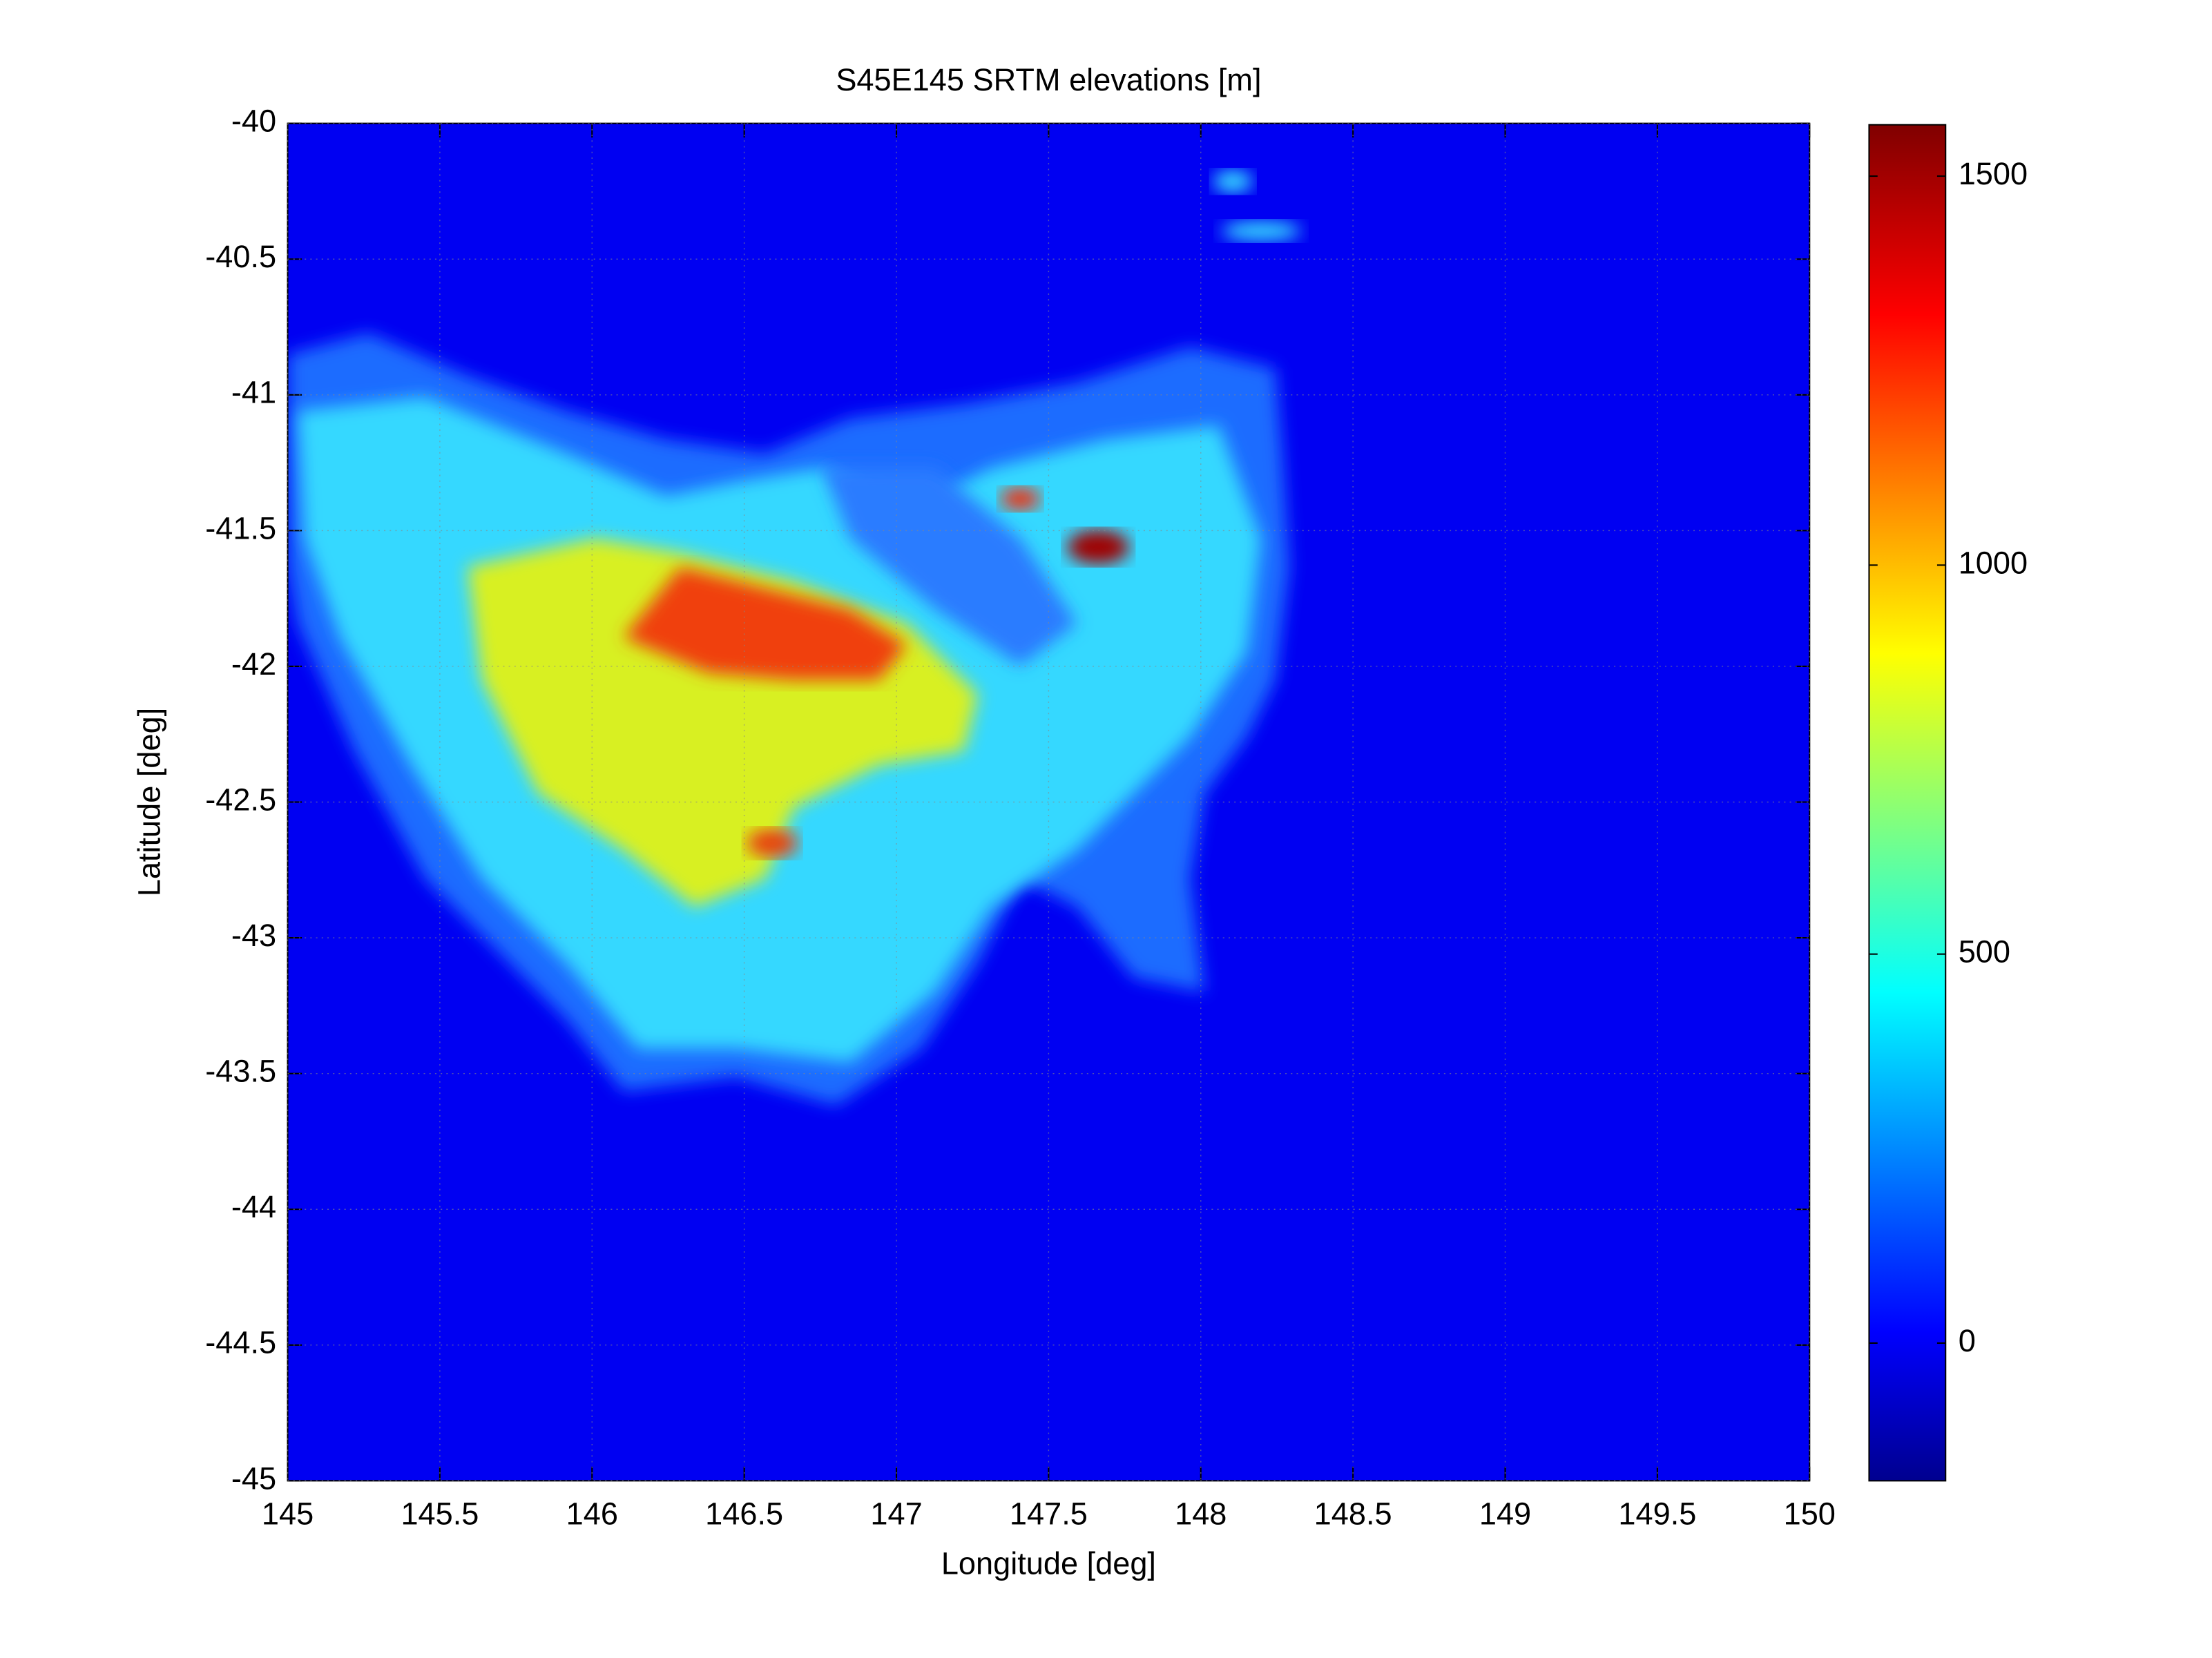 The width and height of the screenshot is (2212, 1658). Describe the element at coordinates (1994, 173) in the screenshot. I see `colorbar-tick-label: 1500` at that location.